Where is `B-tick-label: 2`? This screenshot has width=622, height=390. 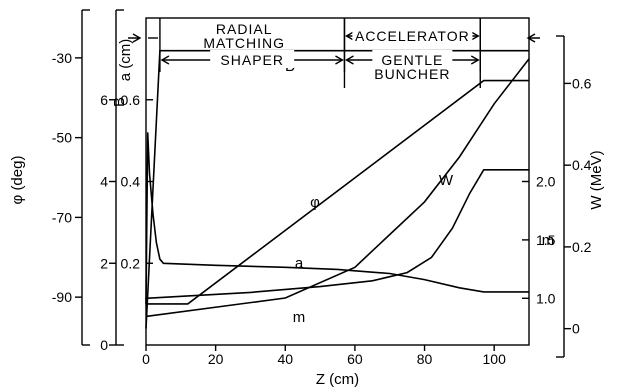
B-tick-label: 2 is located at coordinates (104, 263).